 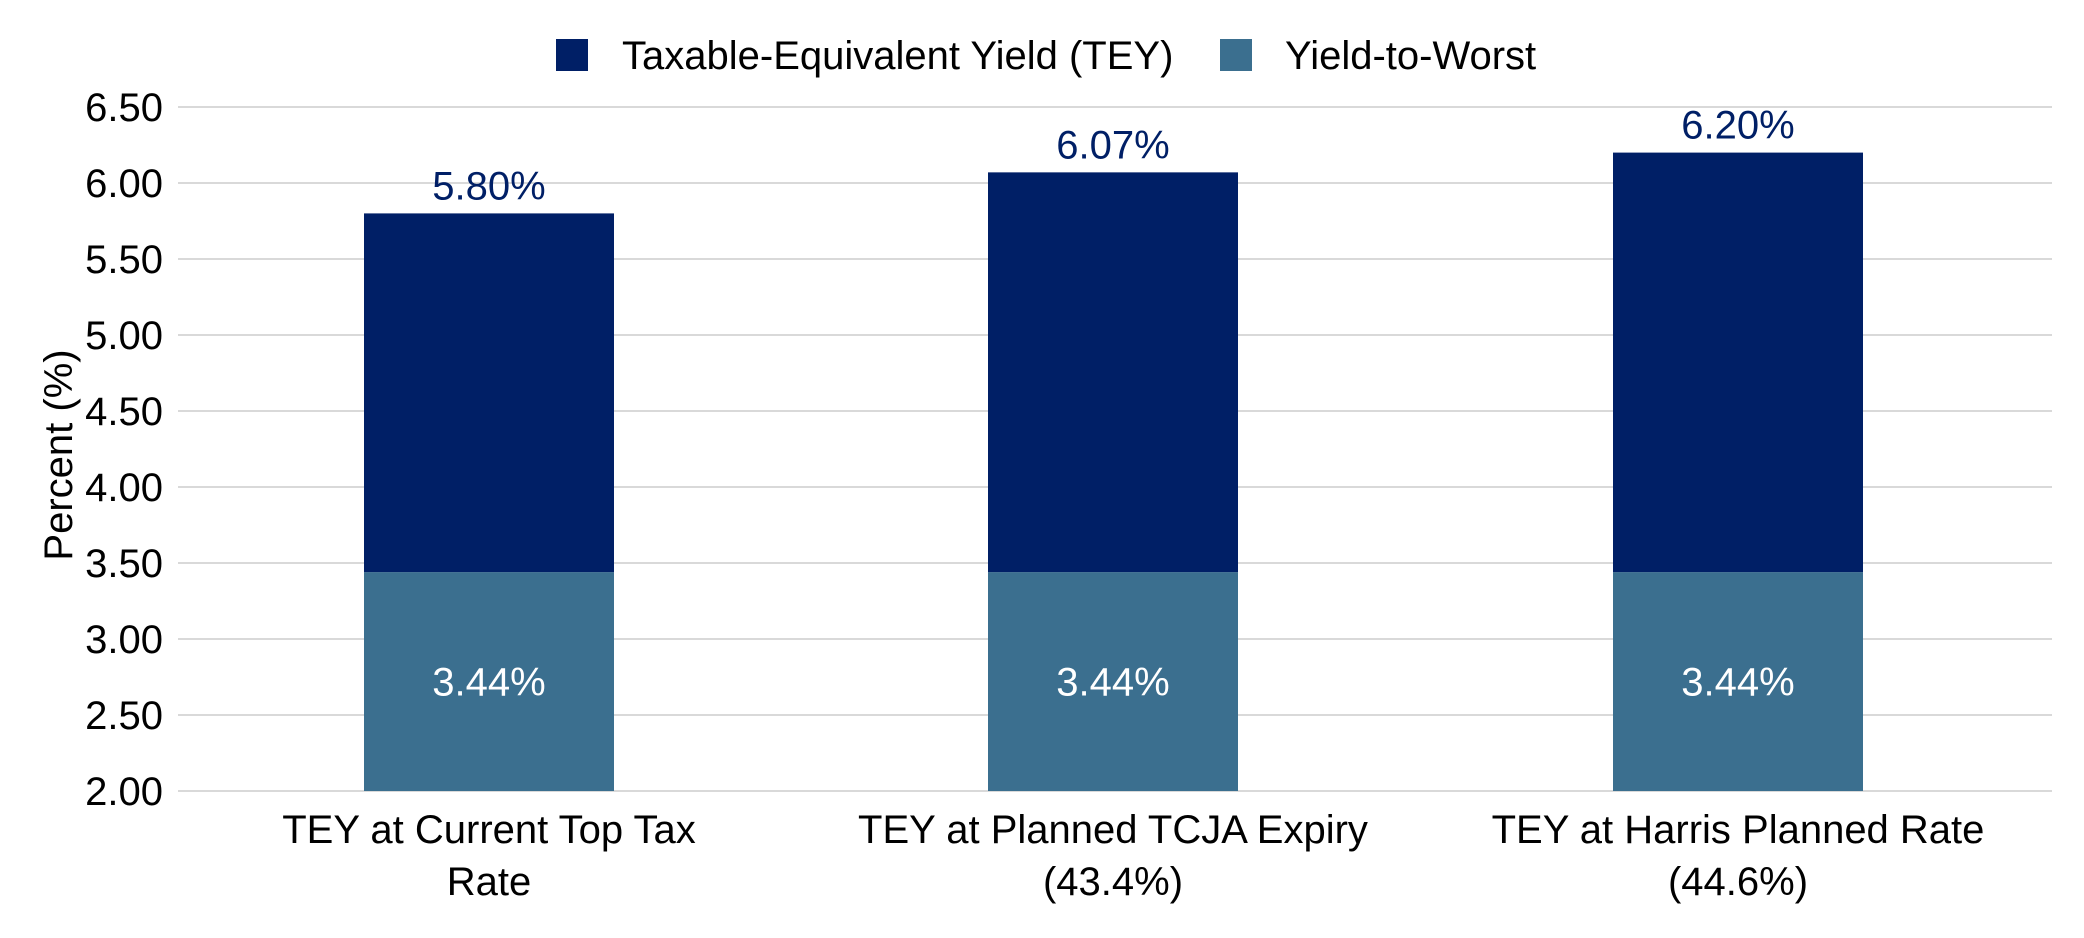 I want to click on data-label-tey: 5.80%, so click(x=488, y=186).